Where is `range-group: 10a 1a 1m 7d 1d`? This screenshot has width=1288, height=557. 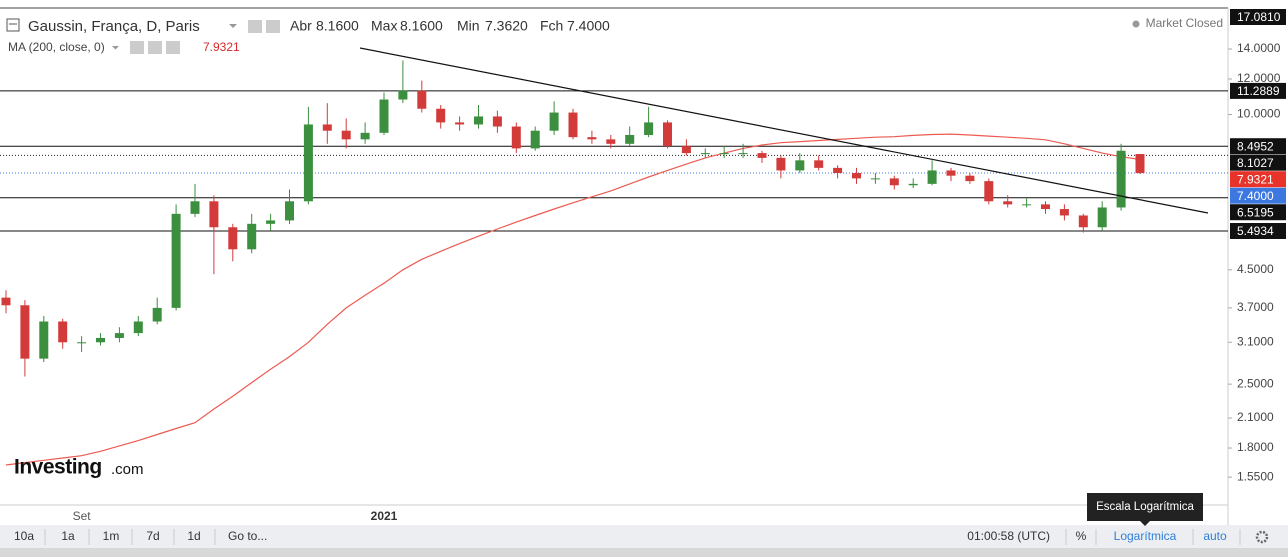
range-group: 10a 1a 1m 7d 1d is located at coordinates (115, 537).